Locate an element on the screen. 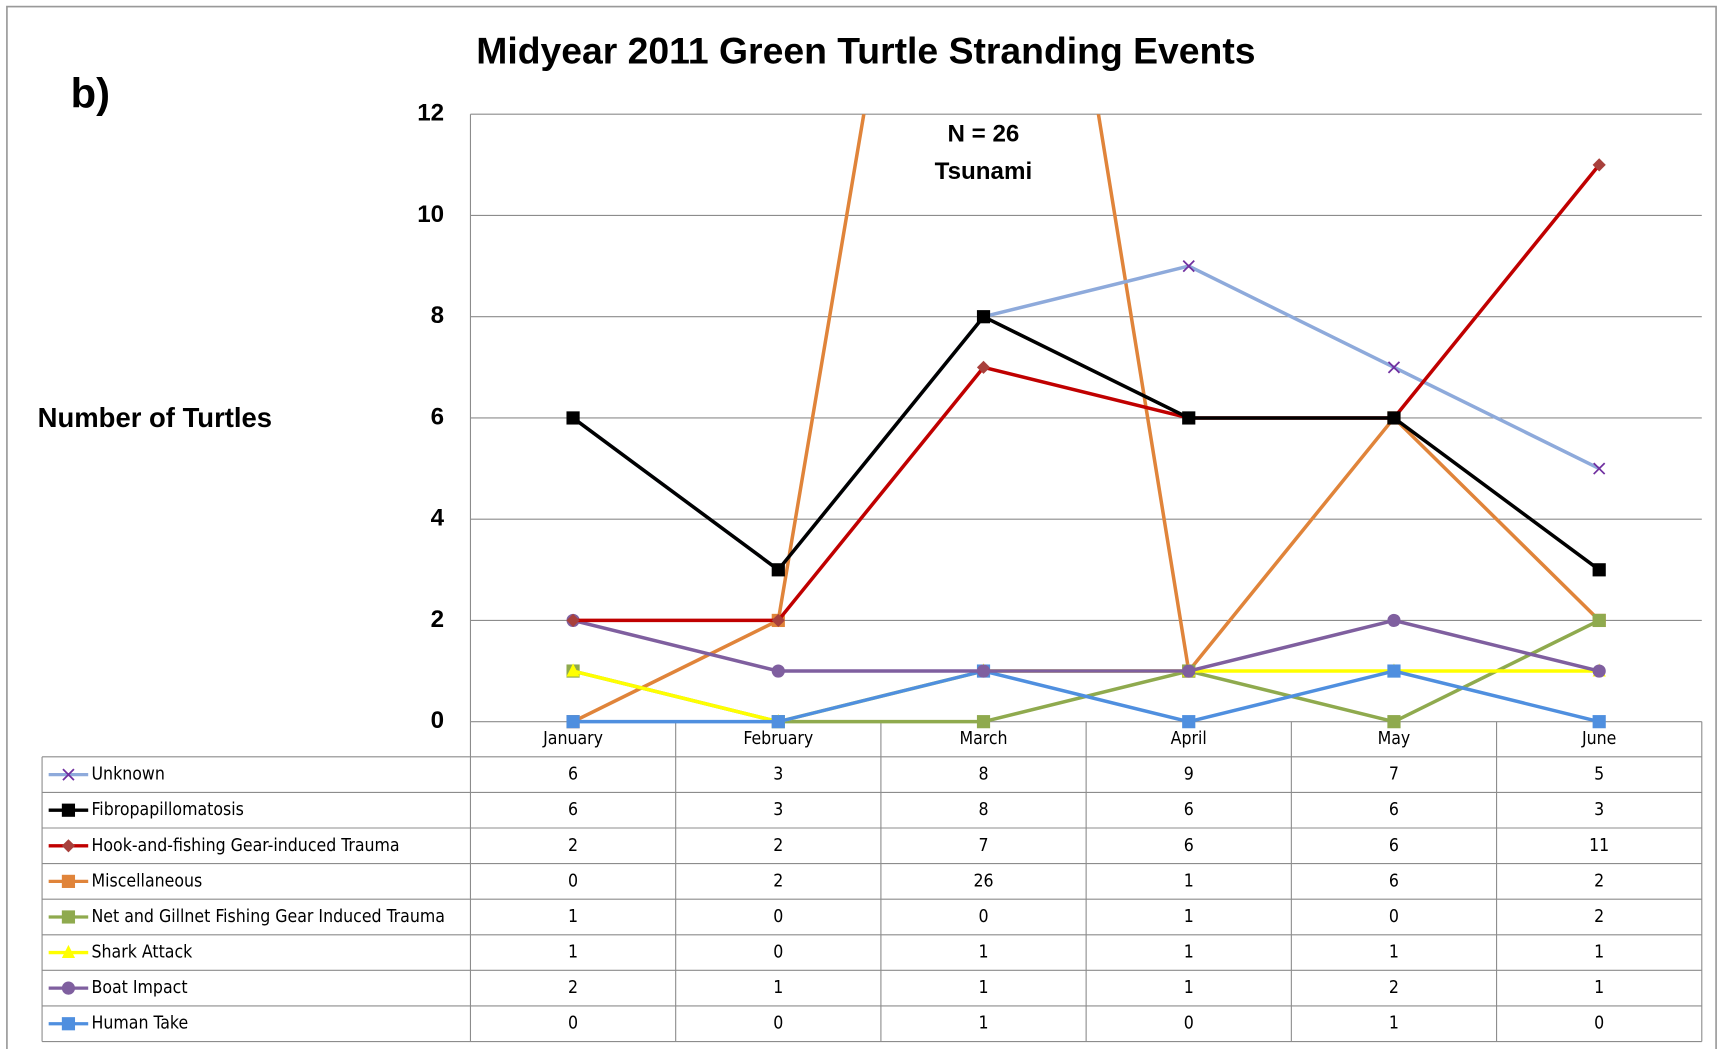 Image resolution: width=1723 pixels, height=1049 pixels. y-tick-label: 0 is located at coordinates (437, 720).